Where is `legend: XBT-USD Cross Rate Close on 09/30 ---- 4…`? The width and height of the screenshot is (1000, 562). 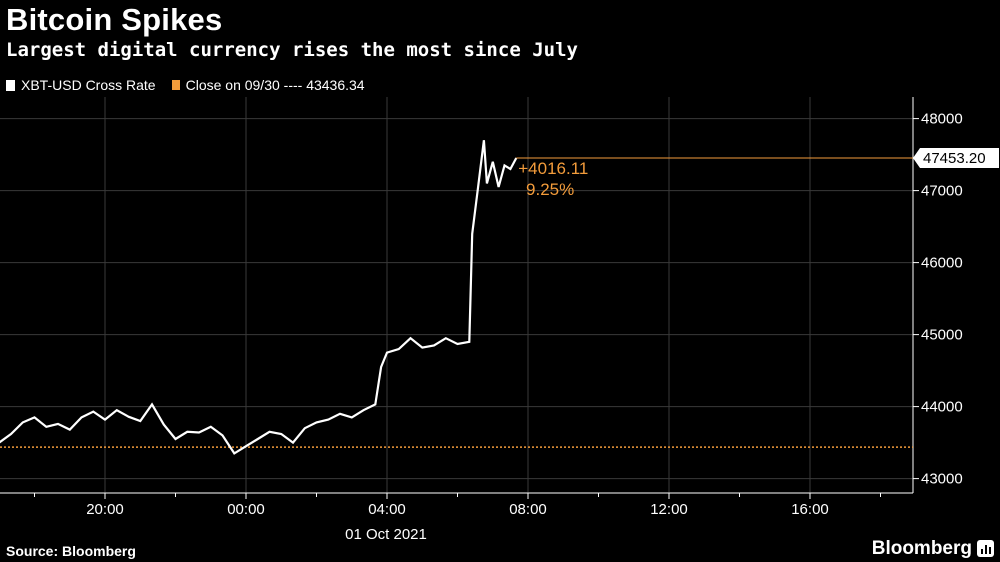 legend: XBT-USD Cross Rate Close on 09/30 ---- 4… is located at coordinates (185, 85).